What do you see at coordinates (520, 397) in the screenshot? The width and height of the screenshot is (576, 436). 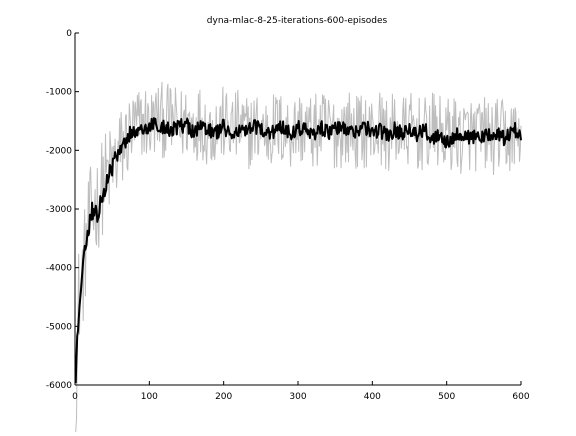 I see `x-tick-label: 600` at bounding box center [520, 397].